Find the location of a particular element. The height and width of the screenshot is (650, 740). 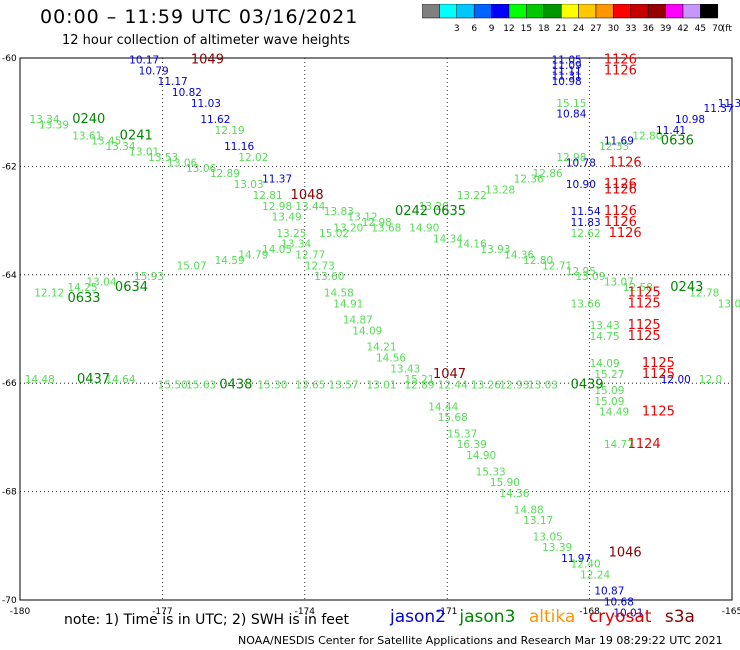

swh-value: 15.21 is located at coordinates (419, 380).